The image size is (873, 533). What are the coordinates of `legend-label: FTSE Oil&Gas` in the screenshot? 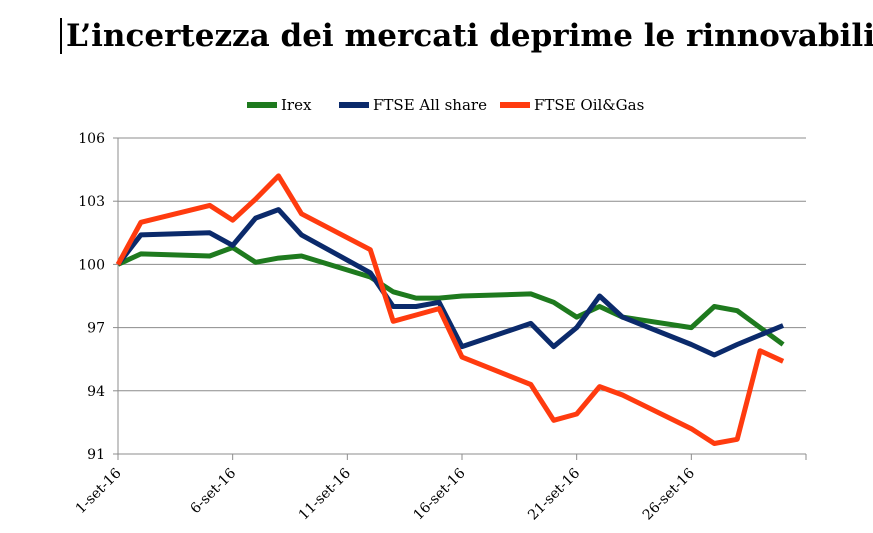 It's located at (589, 105).